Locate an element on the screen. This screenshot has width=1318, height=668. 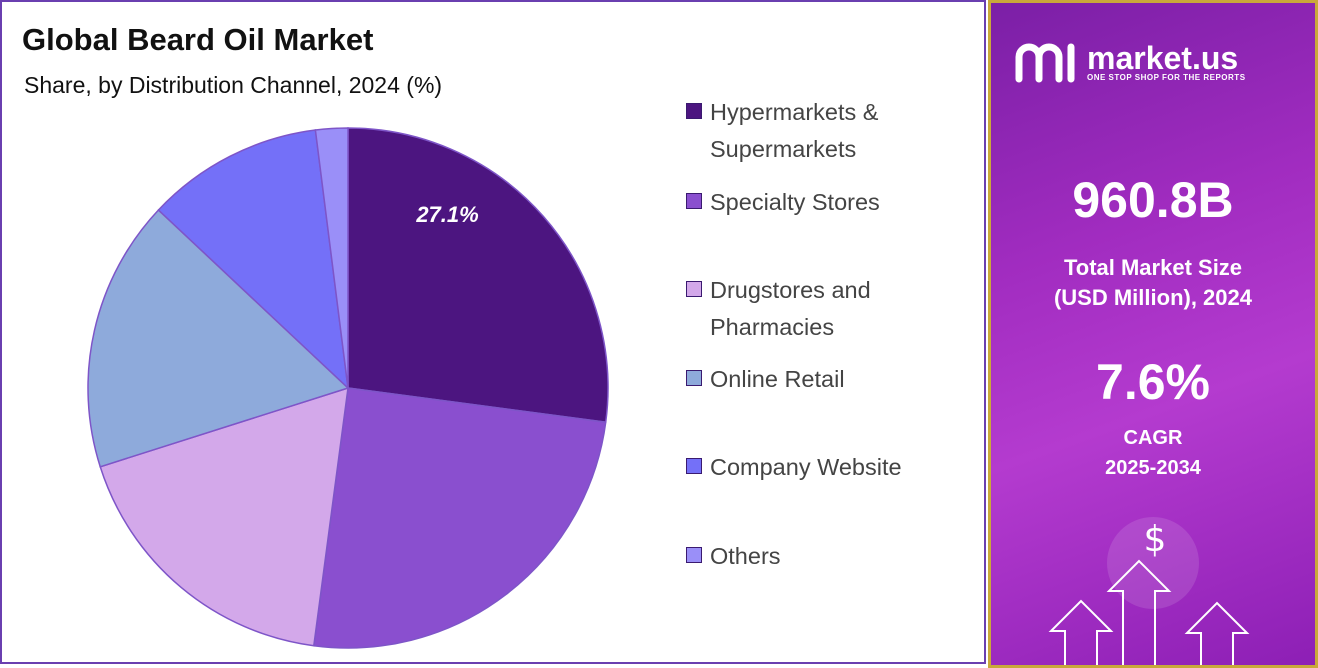
legend-label-line: Pharmacies is located at coordinates (772, 327).